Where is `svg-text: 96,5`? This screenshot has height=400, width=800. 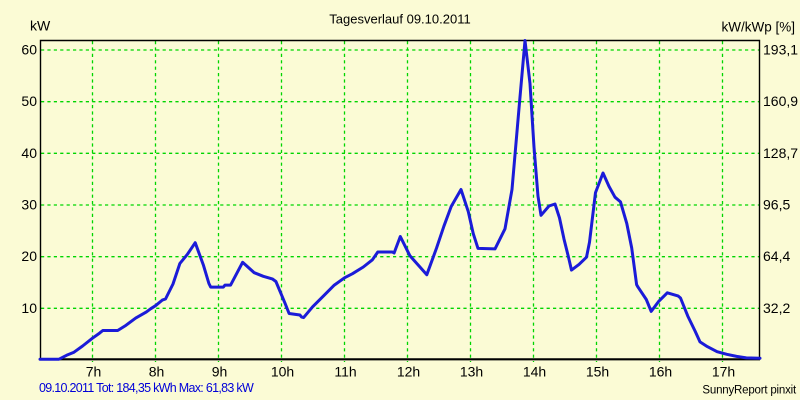 svg-text: 96,5 is located at coordinates (776, 205).